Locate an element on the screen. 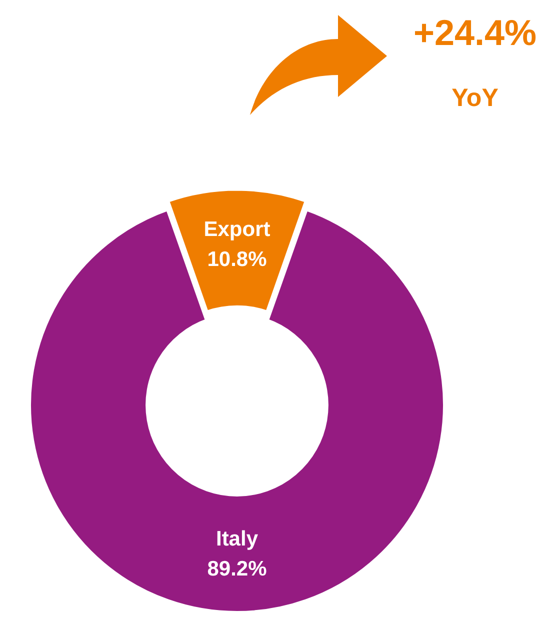 The image size is (557, 631). data-label: 10.8% is located at coordinates (237, 260).